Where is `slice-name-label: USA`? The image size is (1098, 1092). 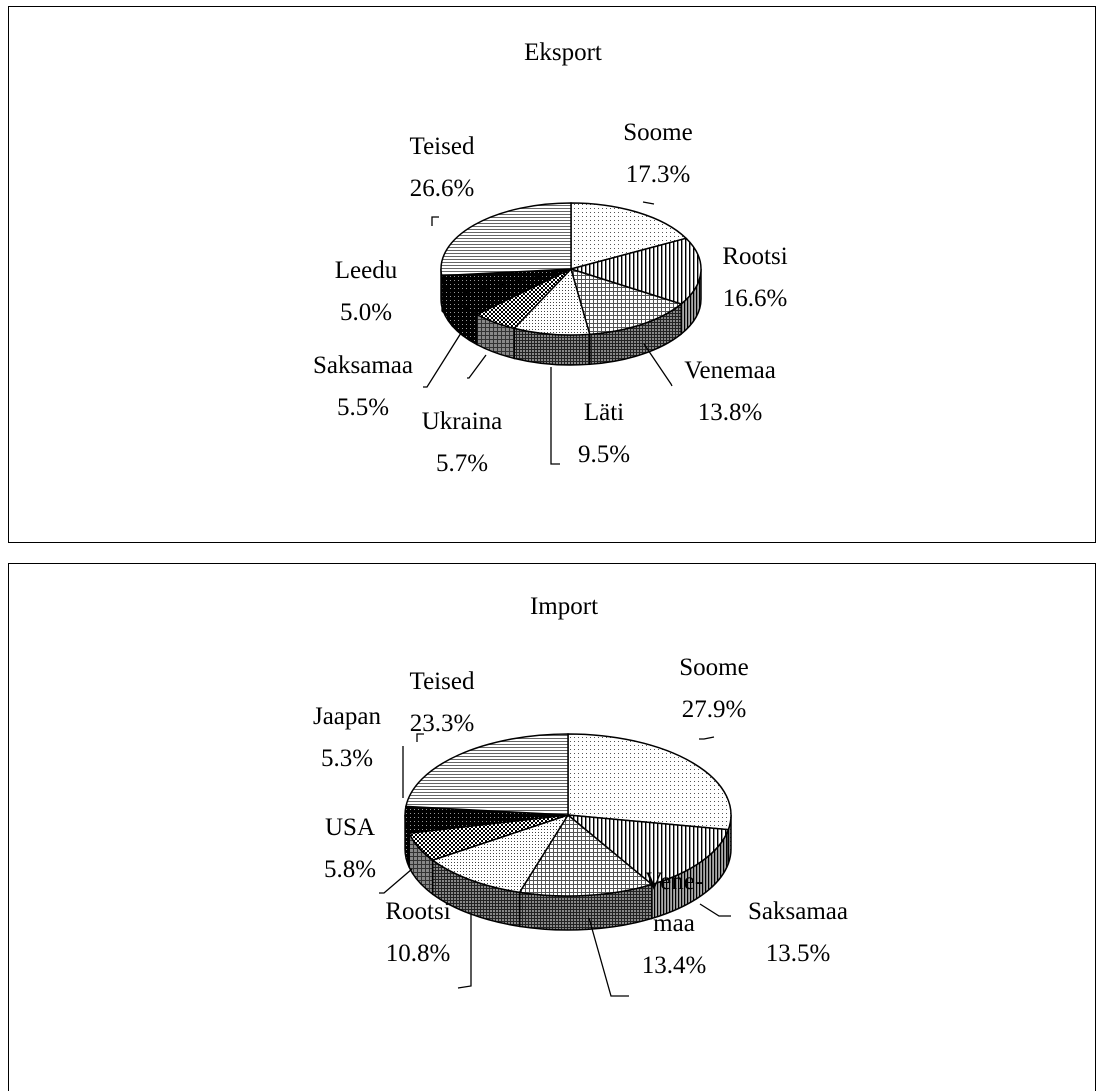
slice-name-label: USA is located at coordinates (350, 827).